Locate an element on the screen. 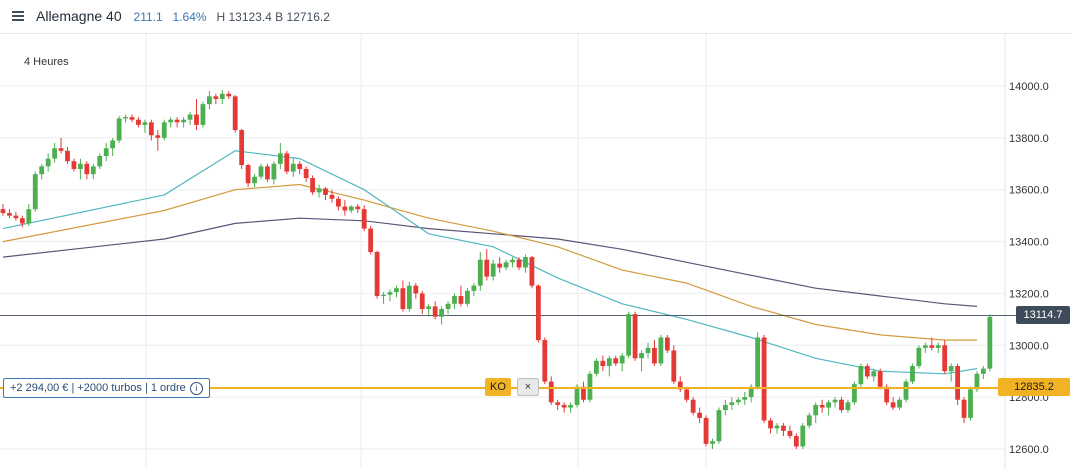 The image size is (1072, 469). timeframe-label: 4 Heures is located at coordinates (46, 62).